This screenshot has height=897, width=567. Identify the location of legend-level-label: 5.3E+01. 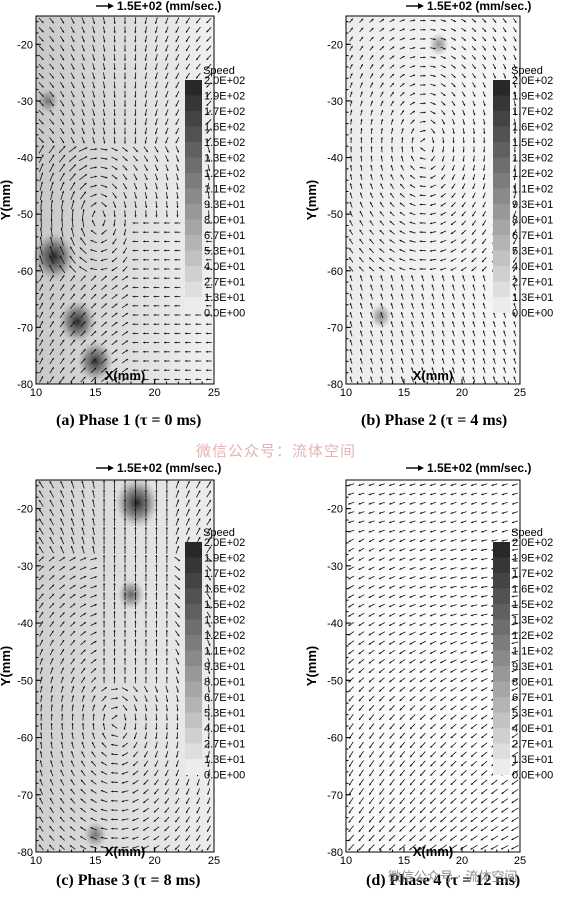
(224, 714).